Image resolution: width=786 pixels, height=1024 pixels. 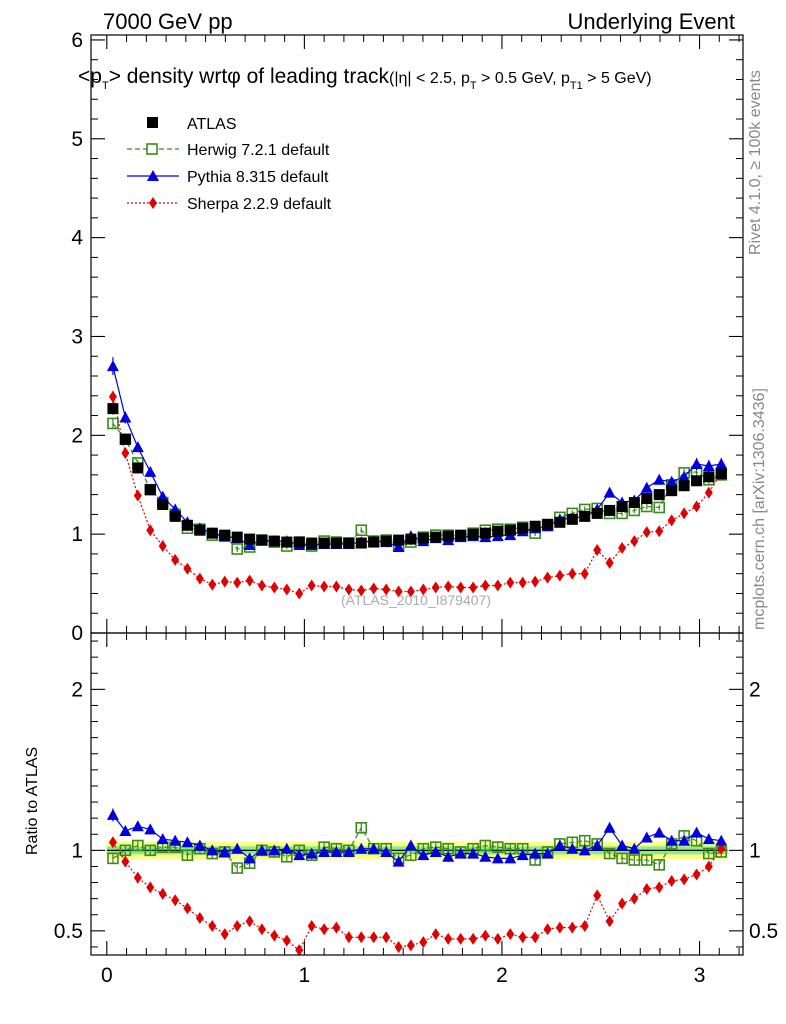 What do you see at coordinates (68, 931) in the screenshot?
I see `ratio-ytick-label: 0.5` at bounding box center [68, 931].